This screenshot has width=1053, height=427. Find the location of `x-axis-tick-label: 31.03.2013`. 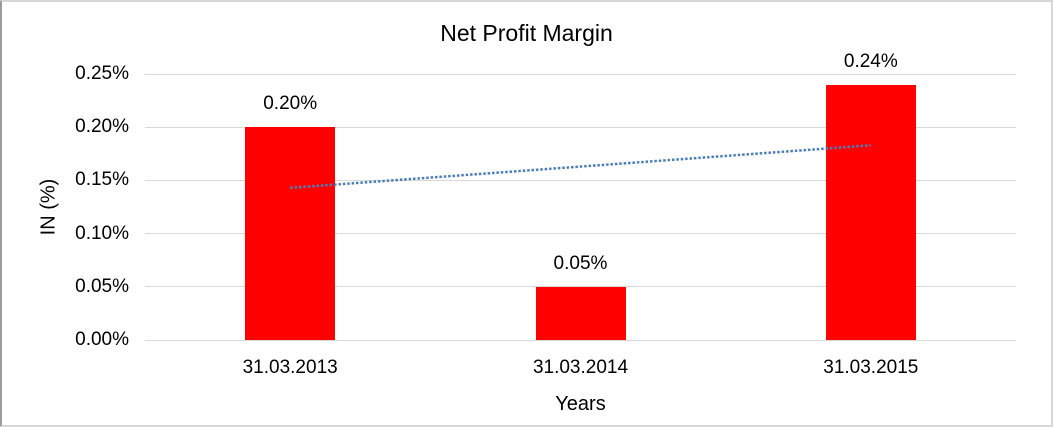

x-axis-tick-label: 31.03.2013 is located at coordinates (290, 367).